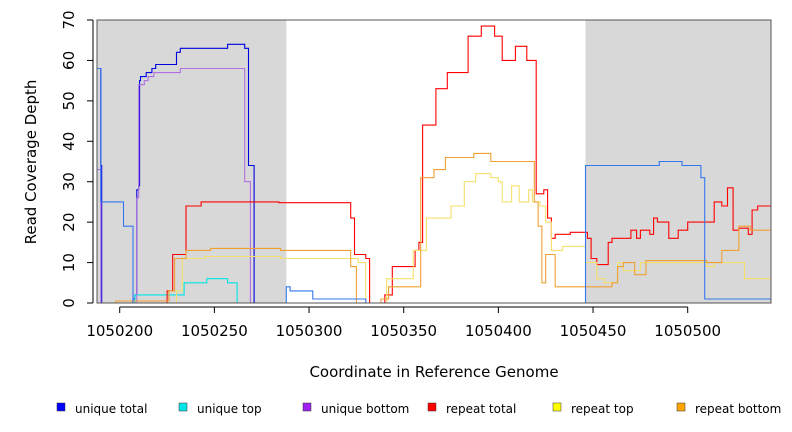  I want to click on legend-label: unique top, so click(229, 409).